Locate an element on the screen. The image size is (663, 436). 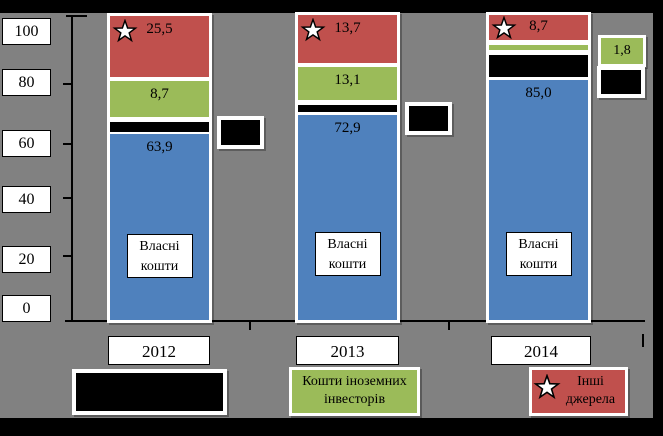
y-axis-label-20: 20 is located at coordinates (26, 259).